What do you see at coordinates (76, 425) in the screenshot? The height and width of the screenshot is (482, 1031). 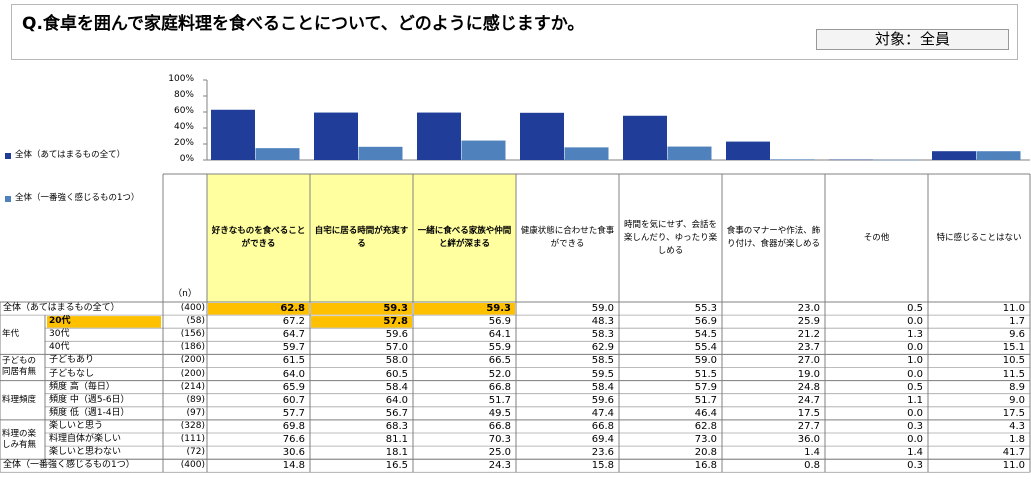 I see `row-label: 楽しいと思う` at bounding box center [76, 425].